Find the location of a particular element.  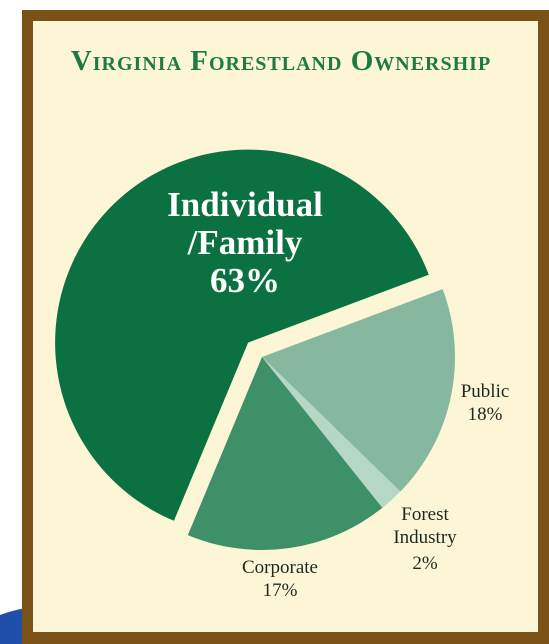

slice-label: Individual /Family is located at coordinates (245, 223).